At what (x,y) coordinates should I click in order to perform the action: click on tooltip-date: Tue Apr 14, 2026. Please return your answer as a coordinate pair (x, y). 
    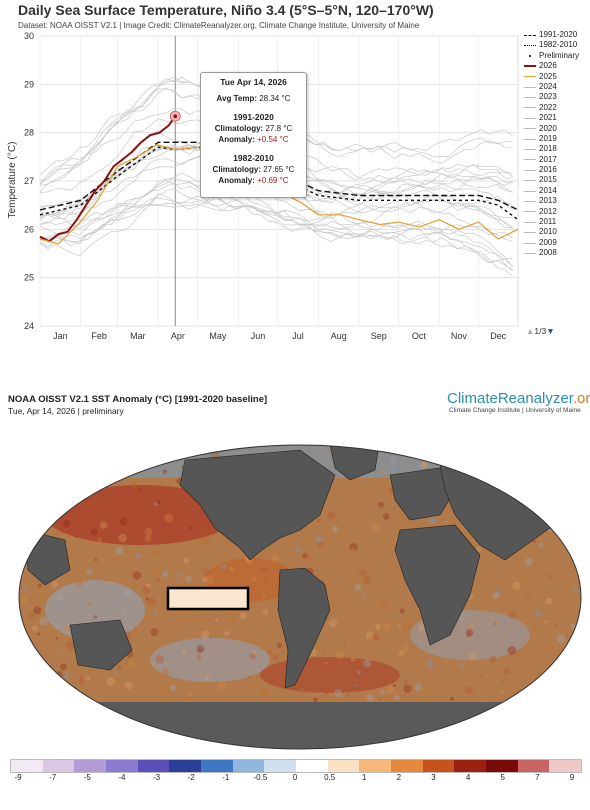
    Looking at the image, I should click on (253, 82).